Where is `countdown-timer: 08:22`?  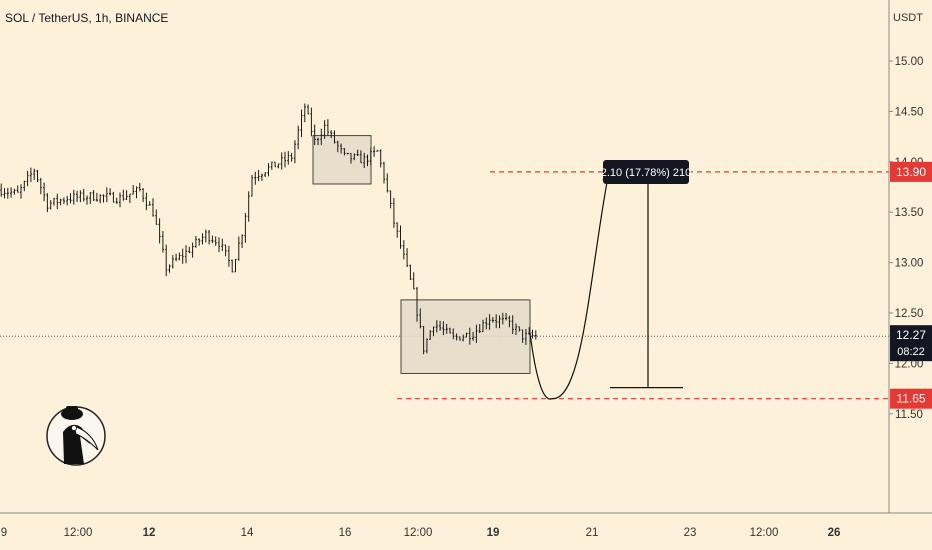 countdown-timer: 08:22 is located at coordinates (911, 352).